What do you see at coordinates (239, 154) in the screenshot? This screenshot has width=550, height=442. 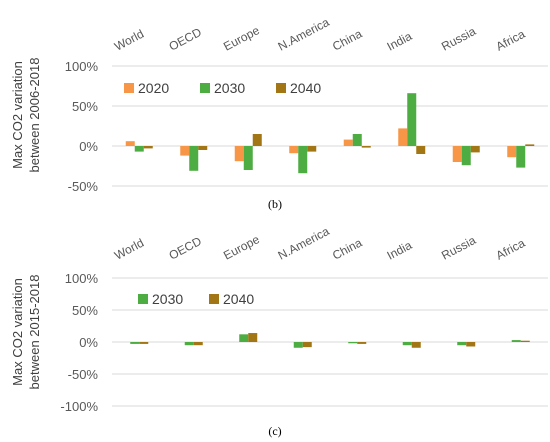 I see `bar-2020-europe` at bounding box center [239, 154].